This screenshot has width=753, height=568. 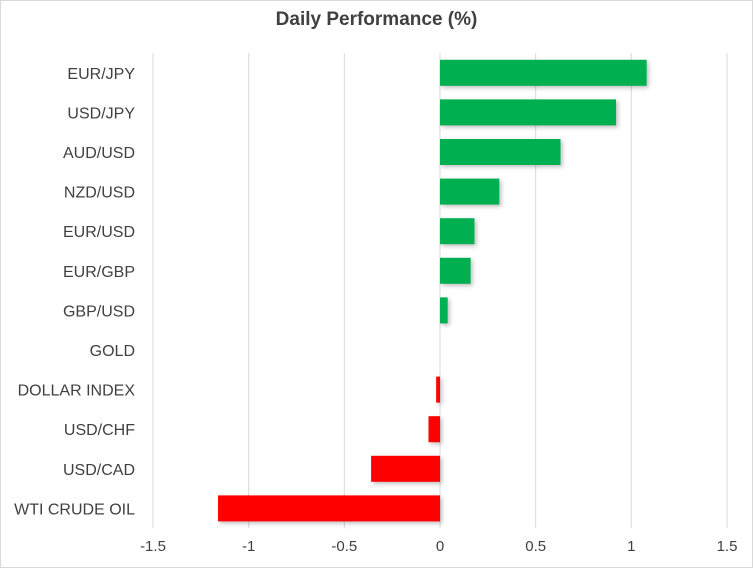 I want to click on x-tick-label: 1, so click(x=631, y=546).